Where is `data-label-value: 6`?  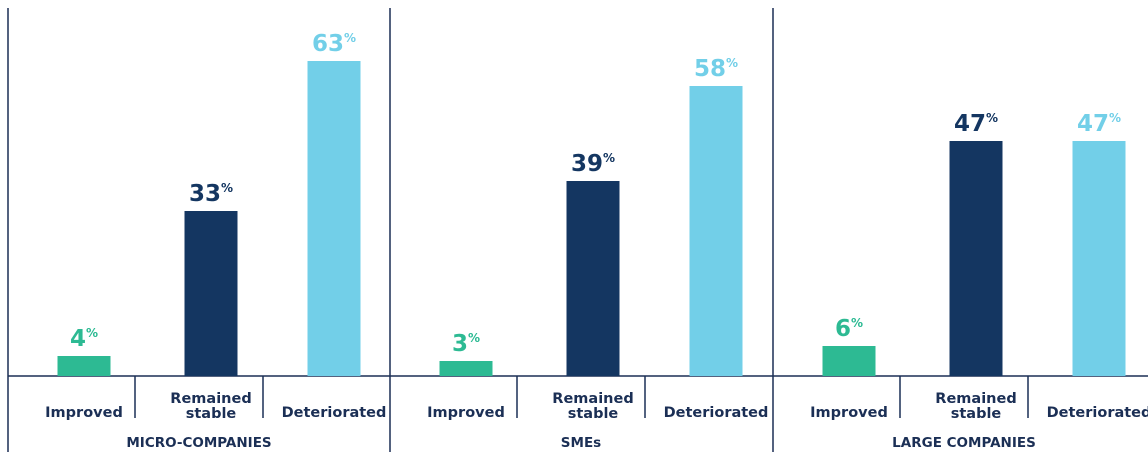 data-label-value: 6 is located at coordinates (843, 329).